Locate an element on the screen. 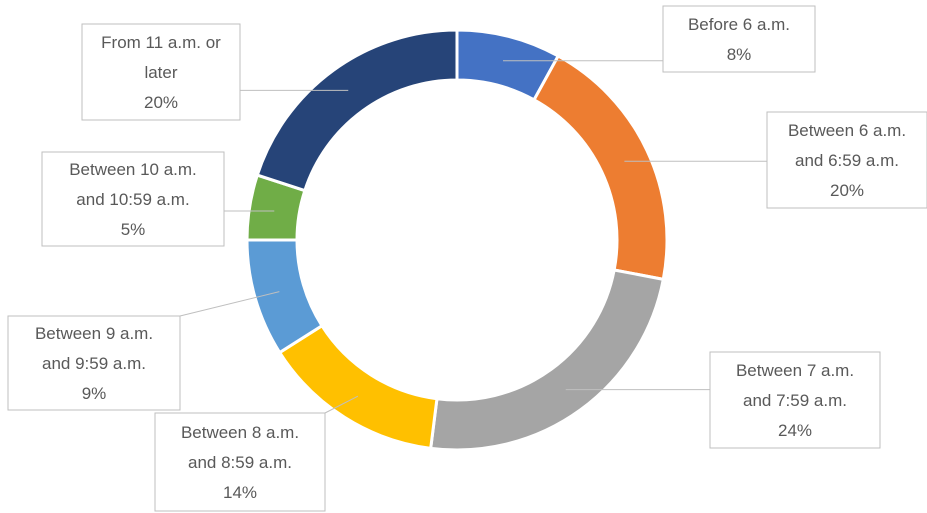  callout-4: Between 9 a.m. and 9:59 a.m. 9% is located at coordinates (94, 363).